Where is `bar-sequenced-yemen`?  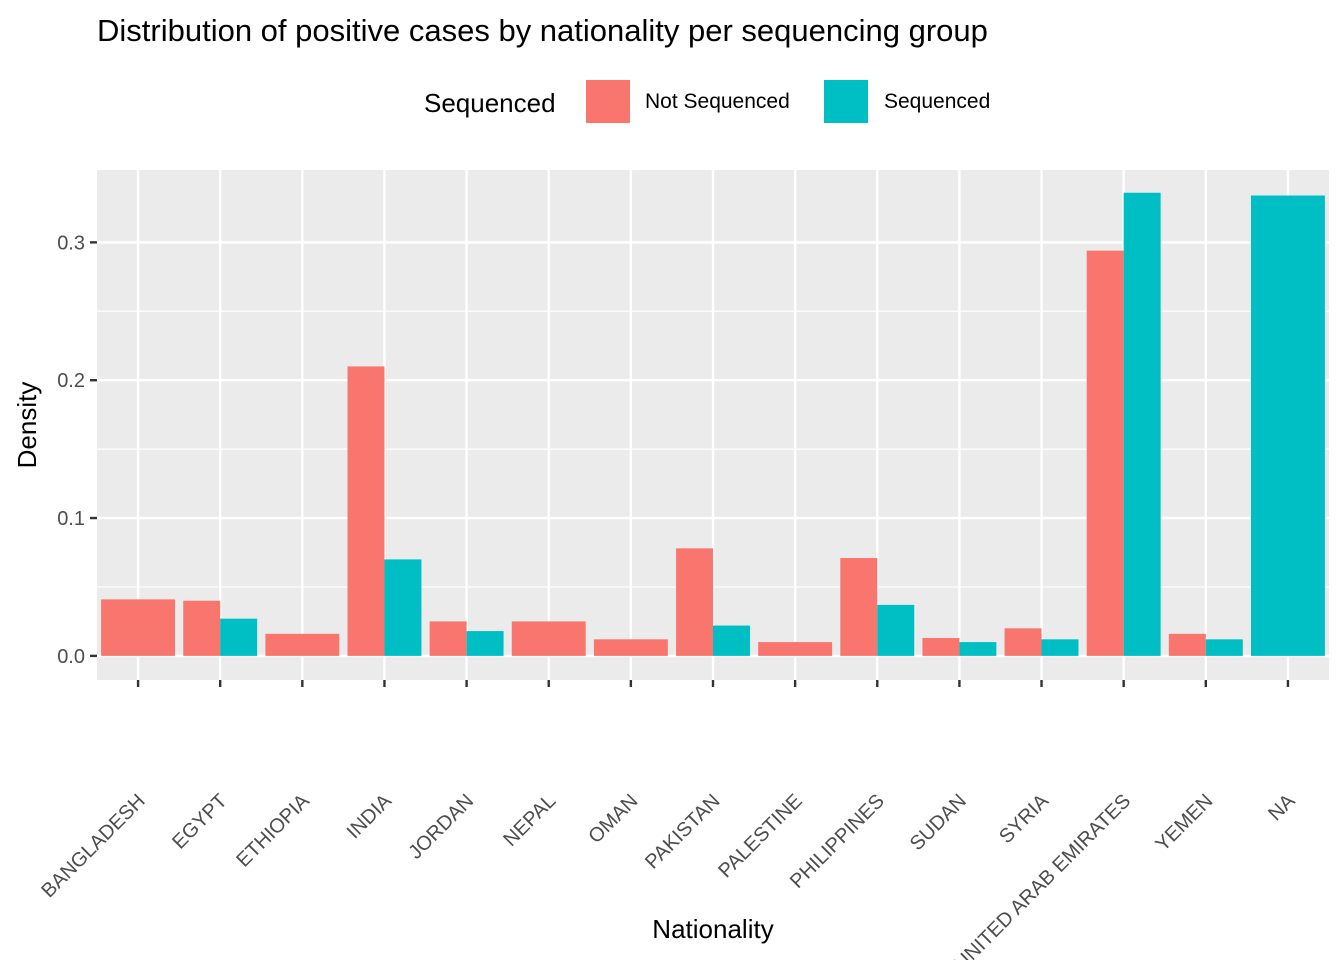 bar-sequenced-yemen is located at coordinates (1224, 647).